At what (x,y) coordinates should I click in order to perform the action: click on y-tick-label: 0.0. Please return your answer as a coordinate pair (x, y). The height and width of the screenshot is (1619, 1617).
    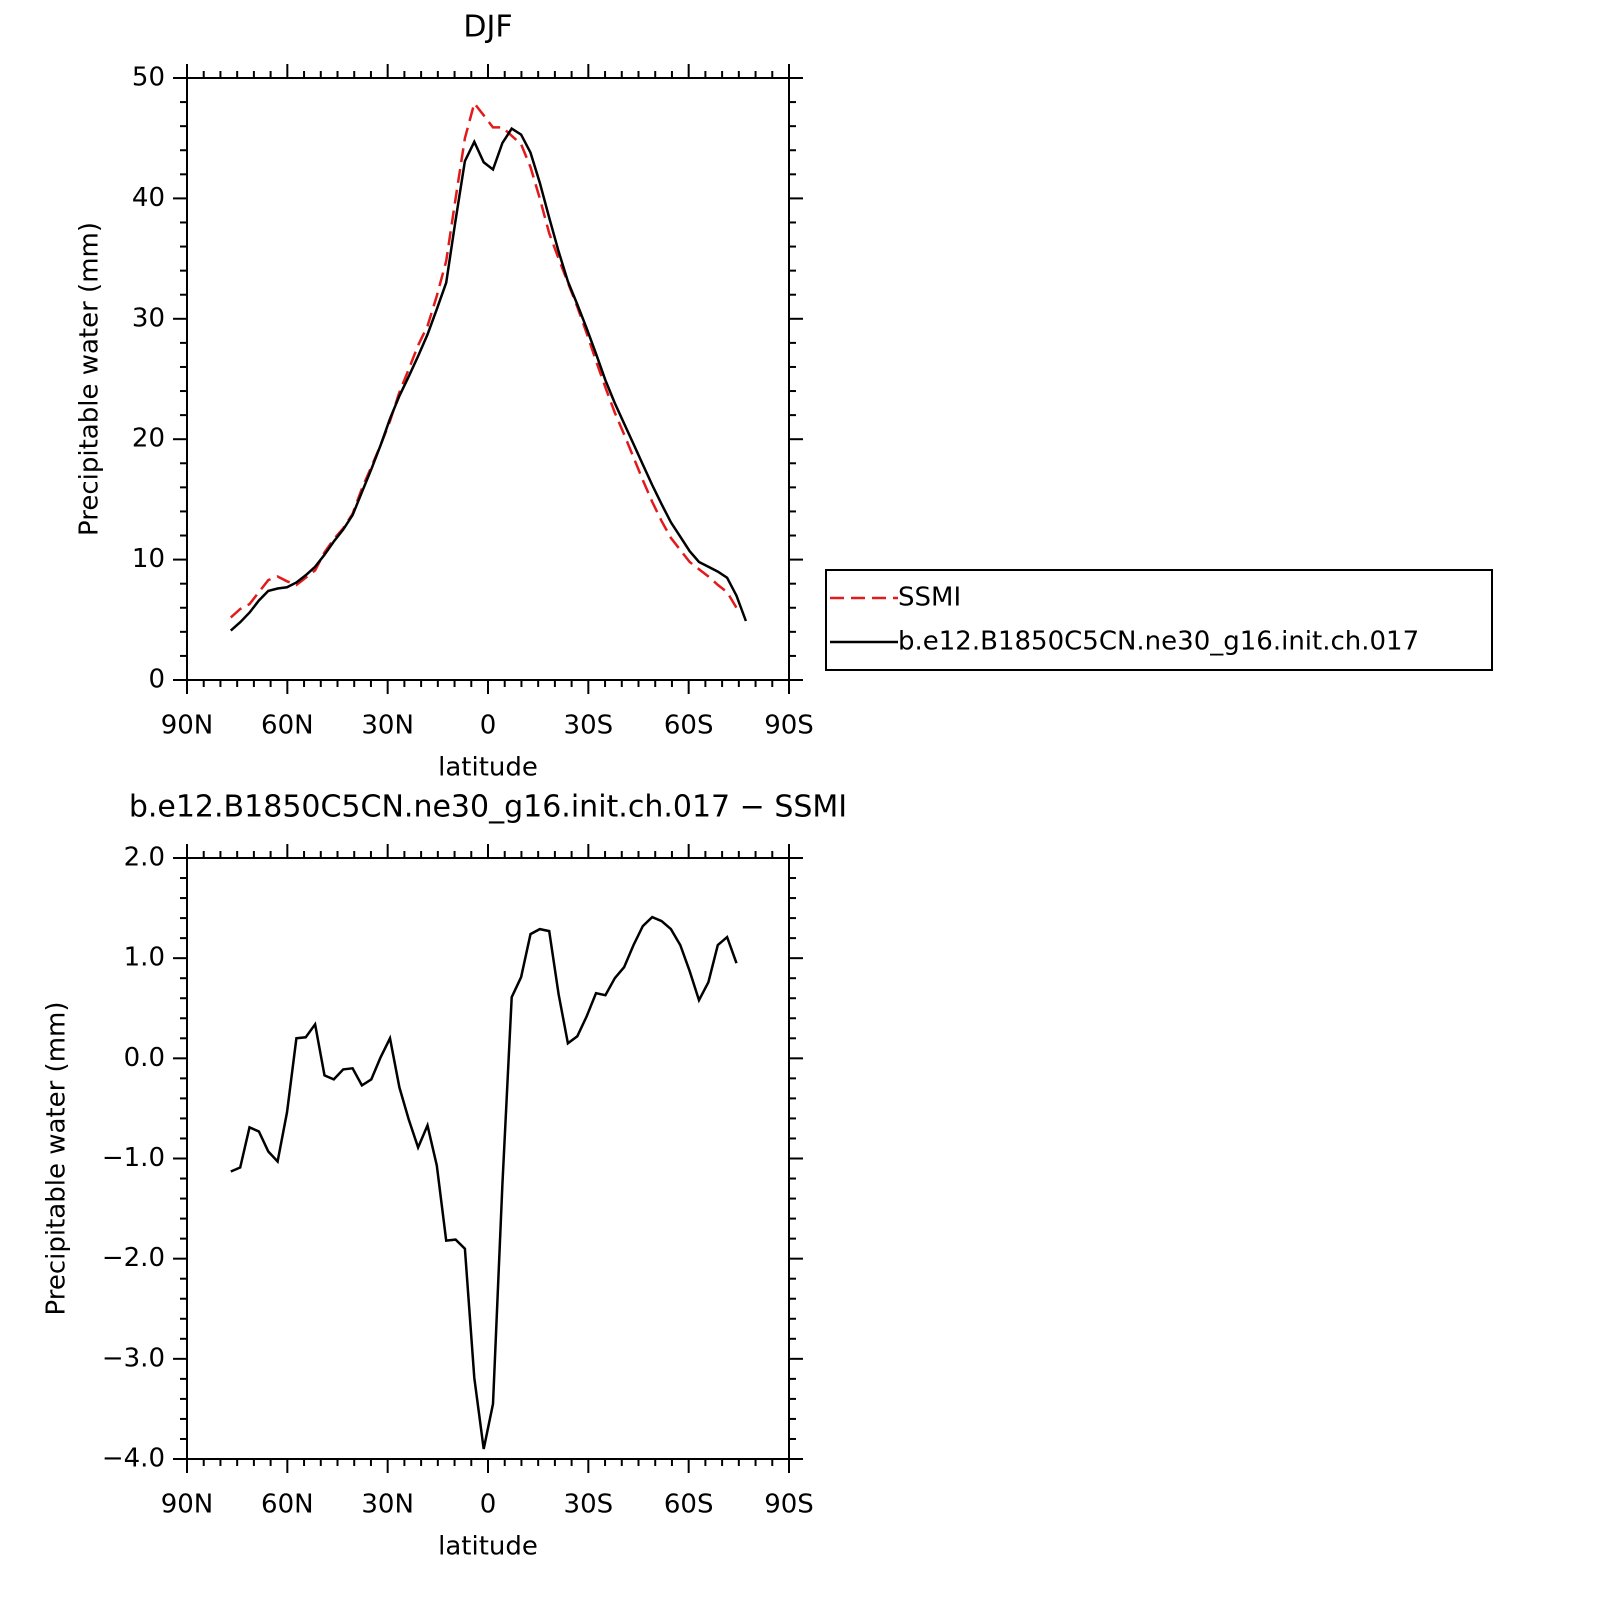
    Looking at the image, I should click on (144, 1058).